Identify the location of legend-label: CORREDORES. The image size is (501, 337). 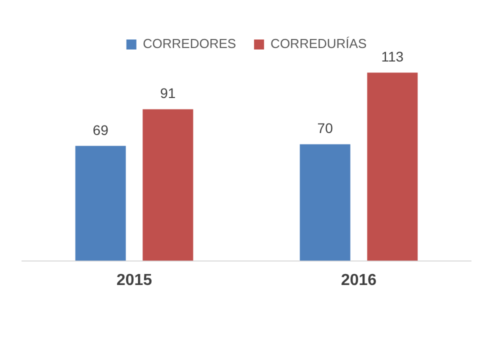
(189, 44).